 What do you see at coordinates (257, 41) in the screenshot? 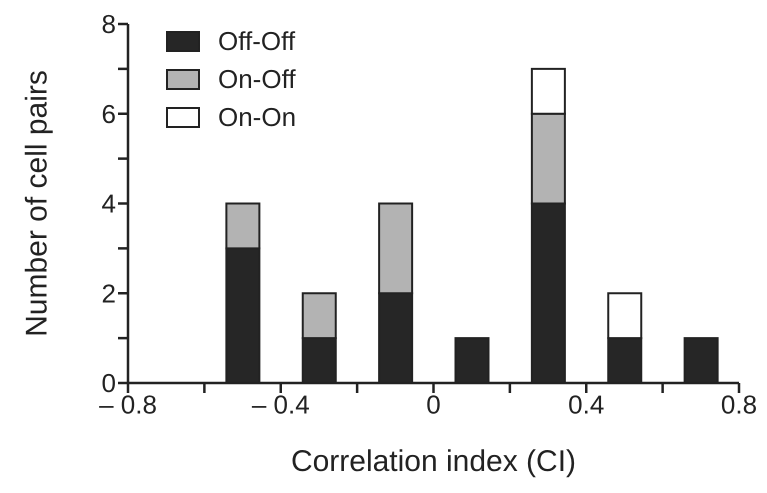
I see `legend-label: Off-Off` at bounding box center [257, 41].